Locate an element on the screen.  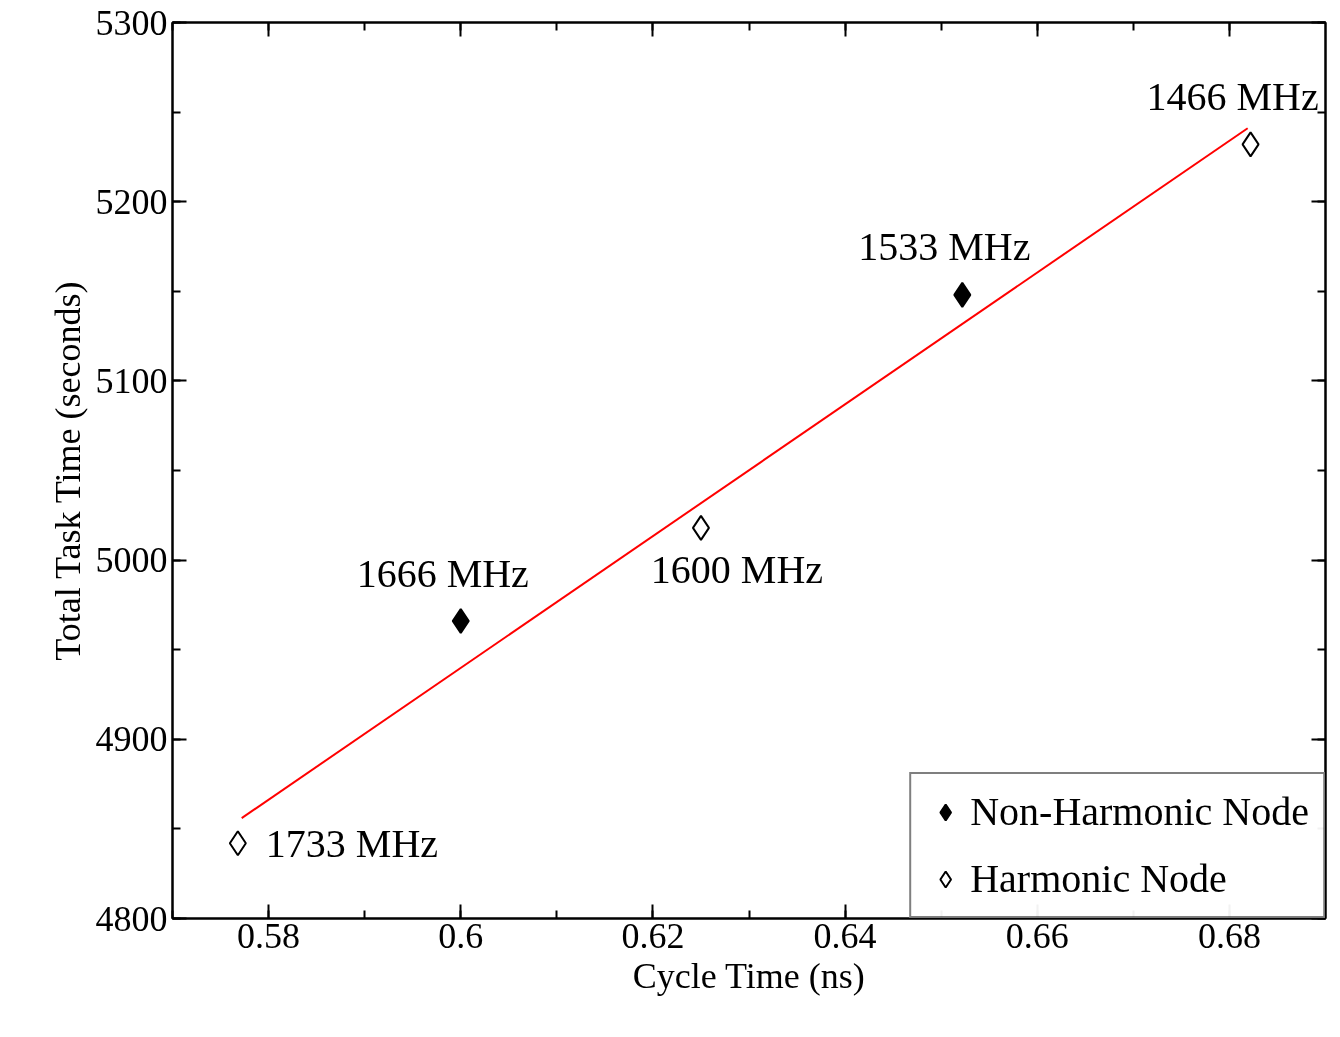
annotation: 1533 MHz is located at coordinates (944, 247).